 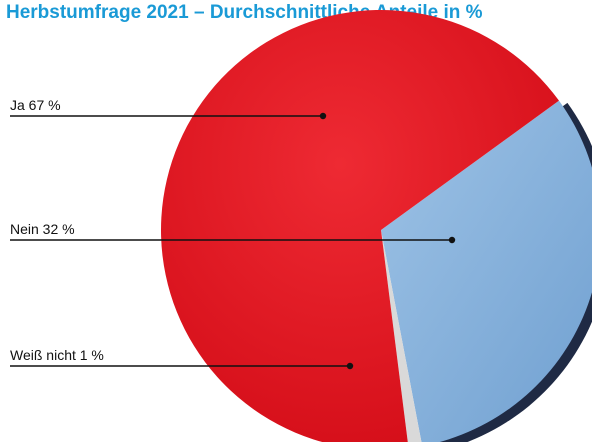 I want to click on leader-dot-ja, so click(x=323, y=116).